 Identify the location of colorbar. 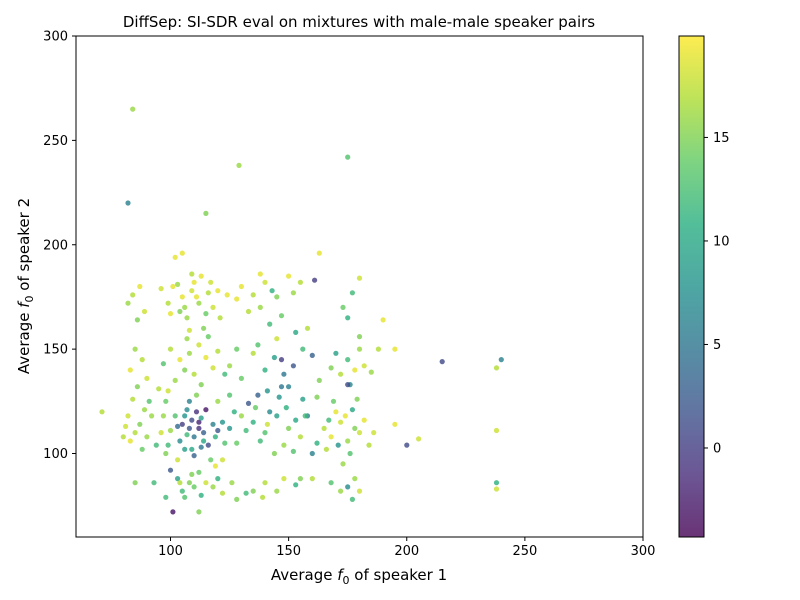
(691, 286).